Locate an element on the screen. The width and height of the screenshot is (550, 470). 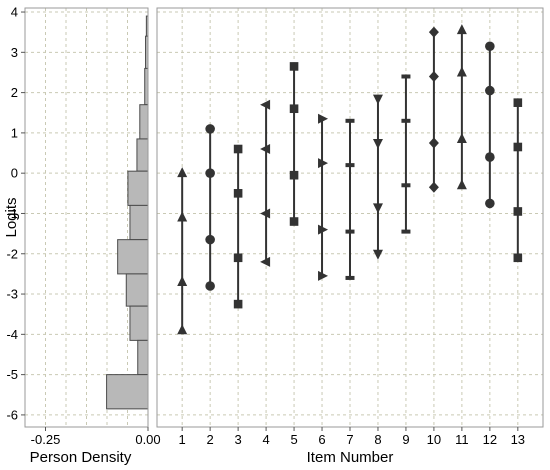
density-ticks: -0.25 0.00 is located at coordinates (96, 437).